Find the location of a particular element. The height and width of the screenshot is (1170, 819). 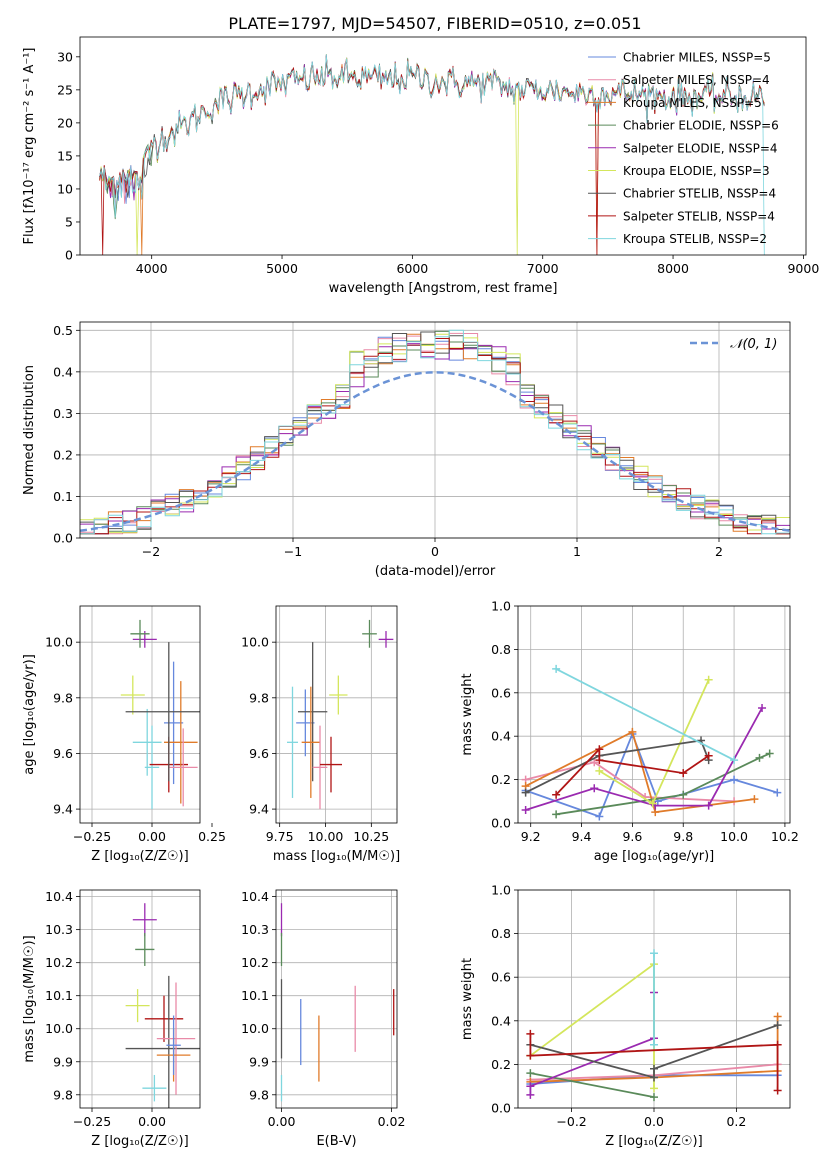

x-tick-label: 0.25 is located at coordinates (212, 836).